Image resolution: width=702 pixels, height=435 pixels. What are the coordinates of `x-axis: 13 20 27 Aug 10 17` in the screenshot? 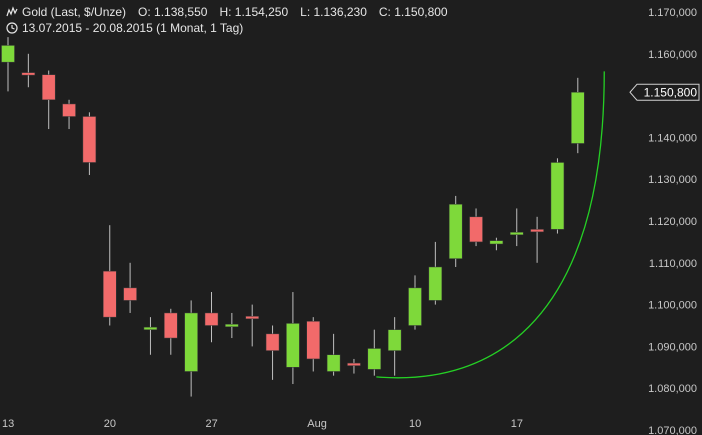 It's located at (262, 424).